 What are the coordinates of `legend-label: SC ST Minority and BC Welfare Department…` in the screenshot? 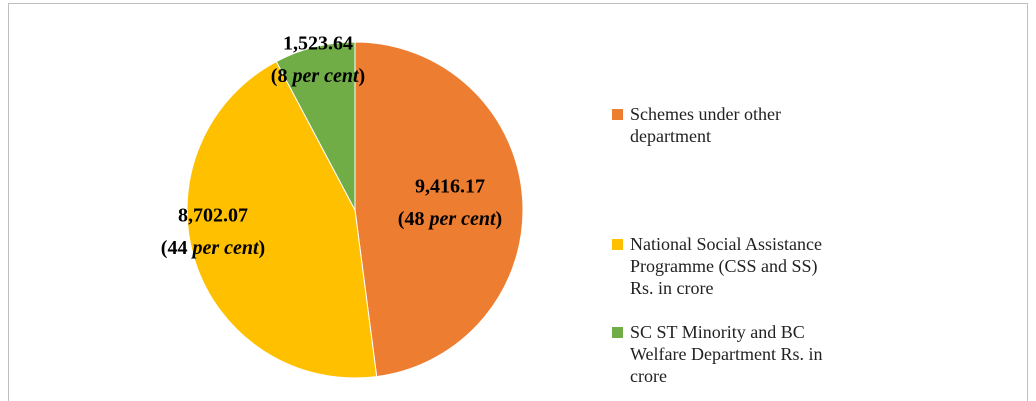 It's located at (726, 354).